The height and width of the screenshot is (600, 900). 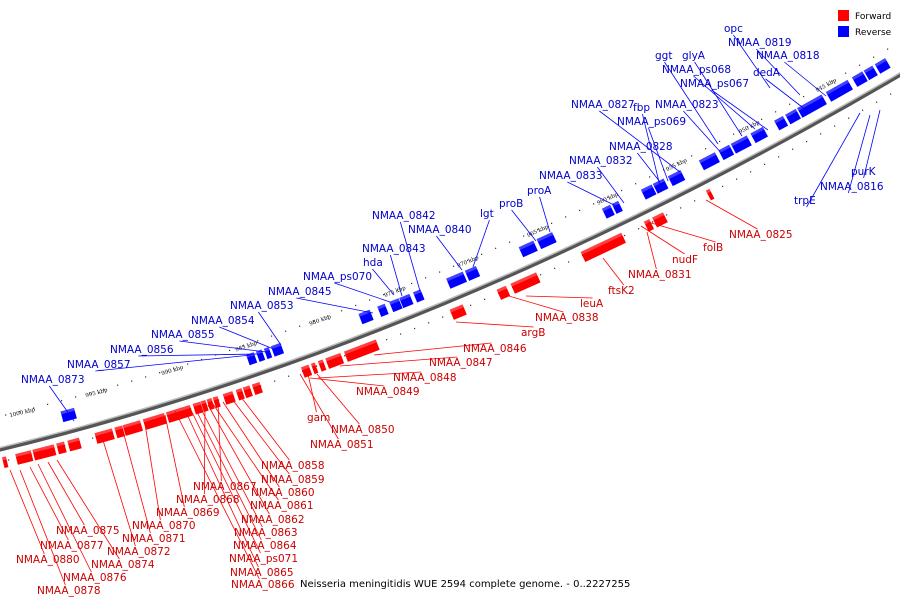 I want to click on reverse-gene-label: NMAA_0854, so click(x=223, y=321).